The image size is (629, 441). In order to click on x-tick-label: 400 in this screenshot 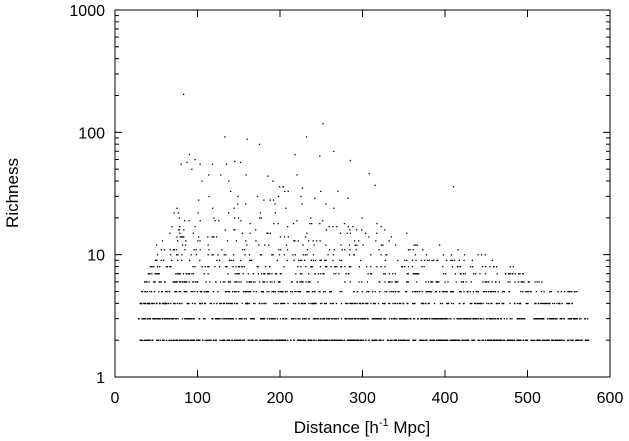, I will do `click(445, 398)`.